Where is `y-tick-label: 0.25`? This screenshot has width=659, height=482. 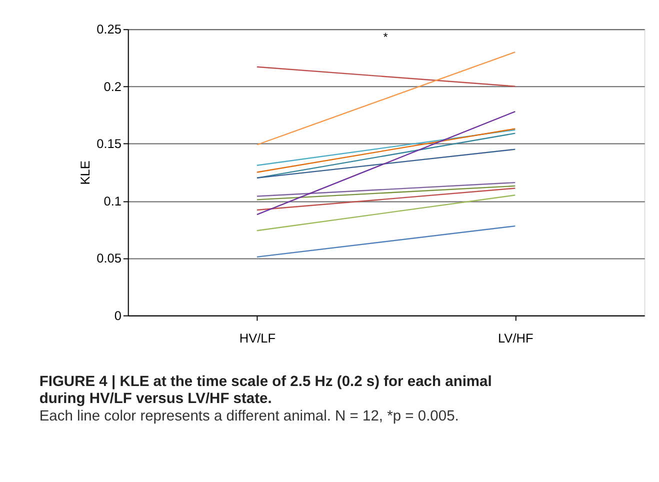
y-tick-label: 0.25 is located at coordinates (109, 29).